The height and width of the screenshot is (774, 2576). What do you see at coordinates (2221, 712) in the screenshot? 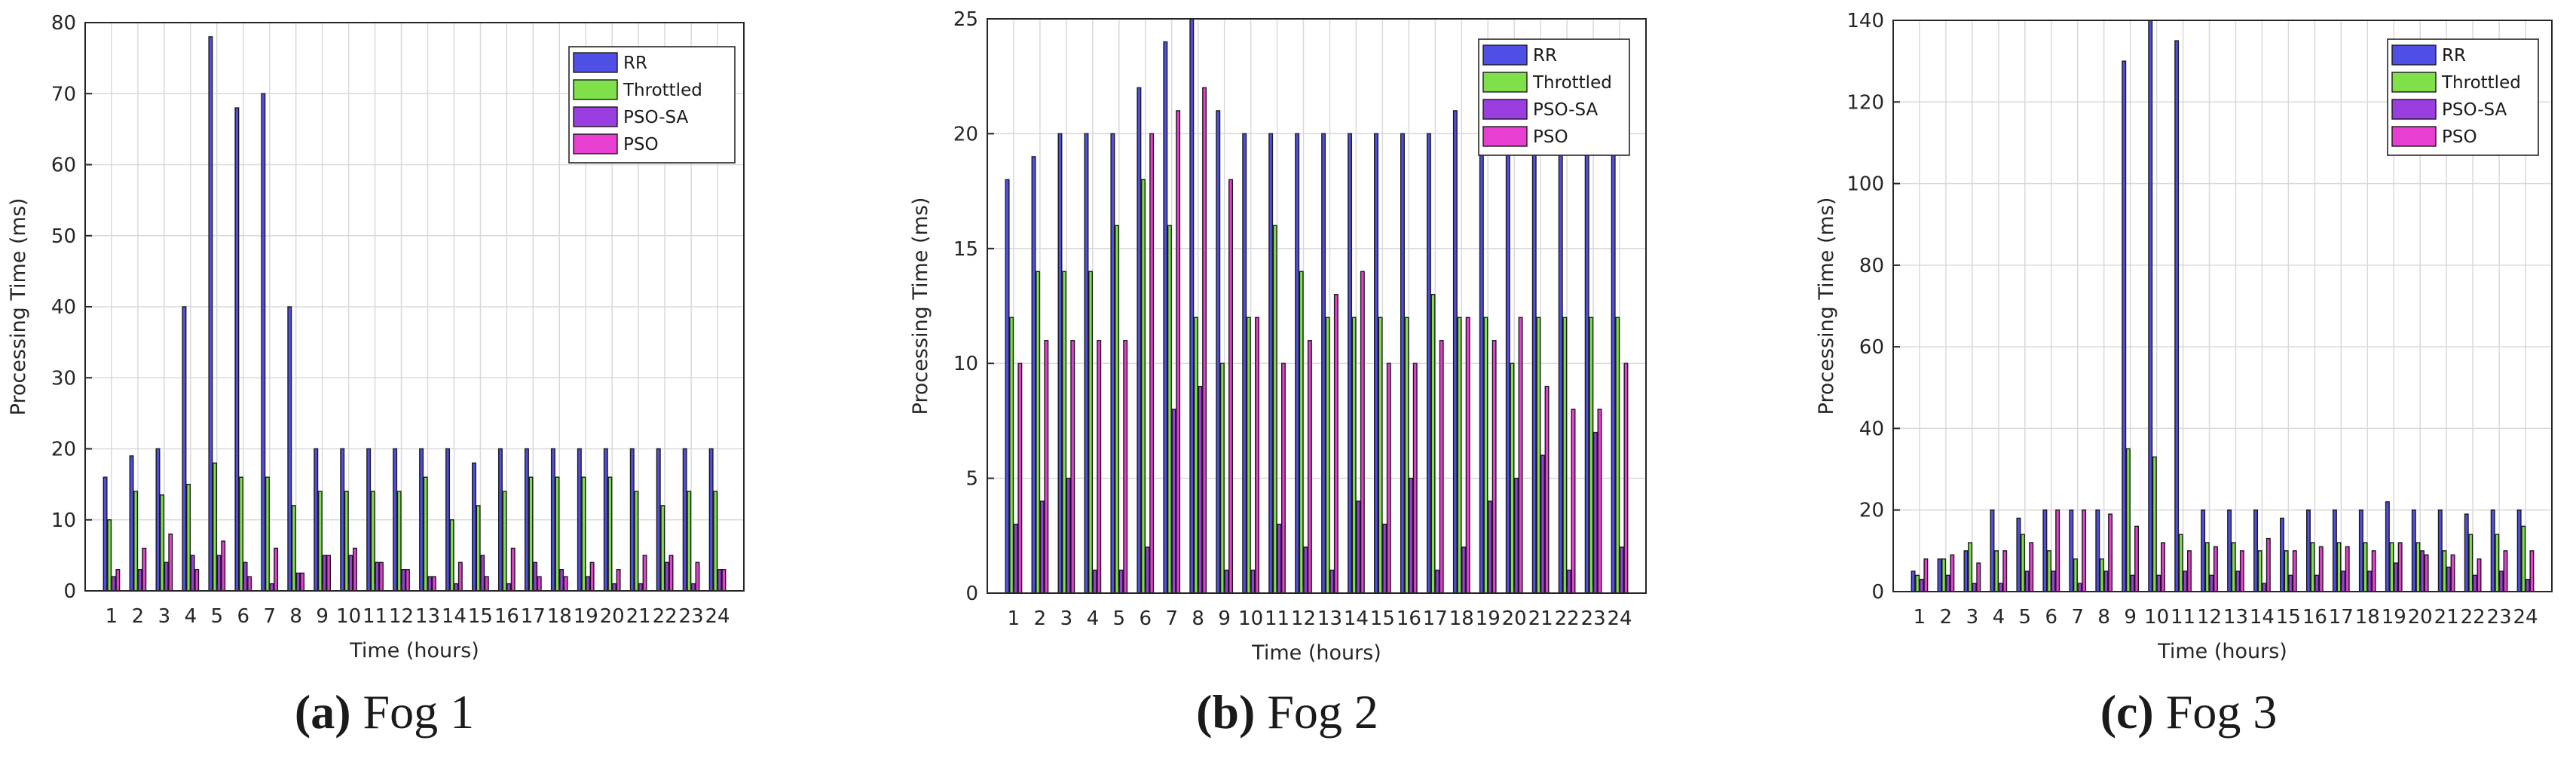
I see `caption-text: Fog 3` at bounding box center [2221, 712].